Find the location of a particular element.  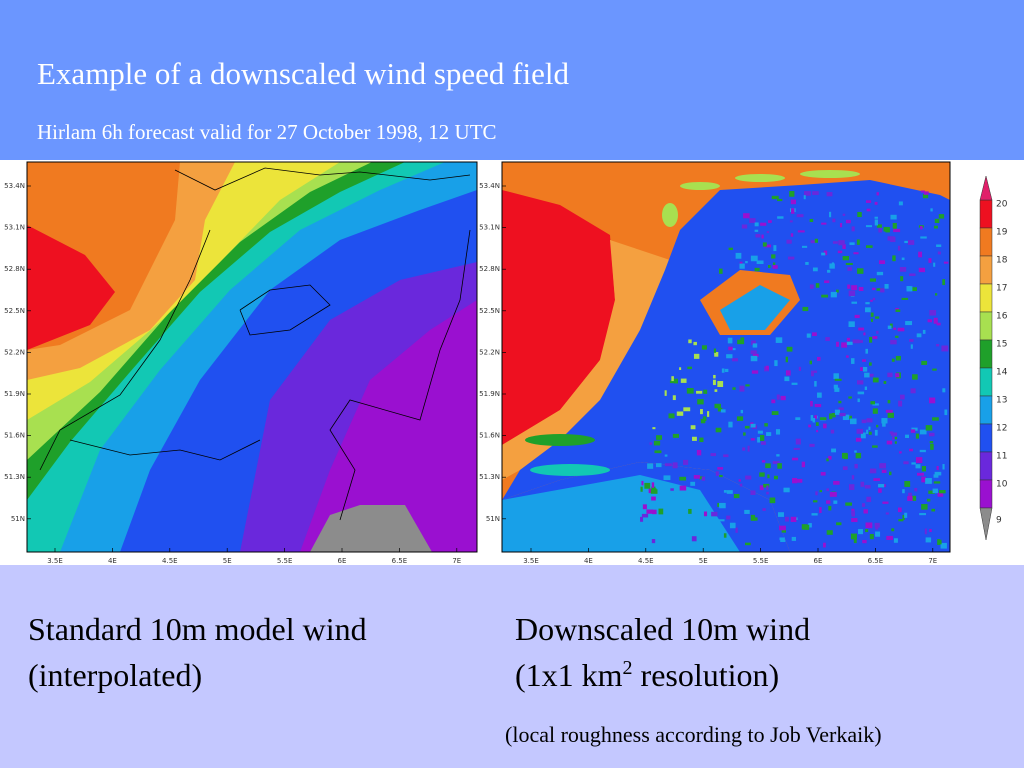

border is located at coordinates (165, 450).